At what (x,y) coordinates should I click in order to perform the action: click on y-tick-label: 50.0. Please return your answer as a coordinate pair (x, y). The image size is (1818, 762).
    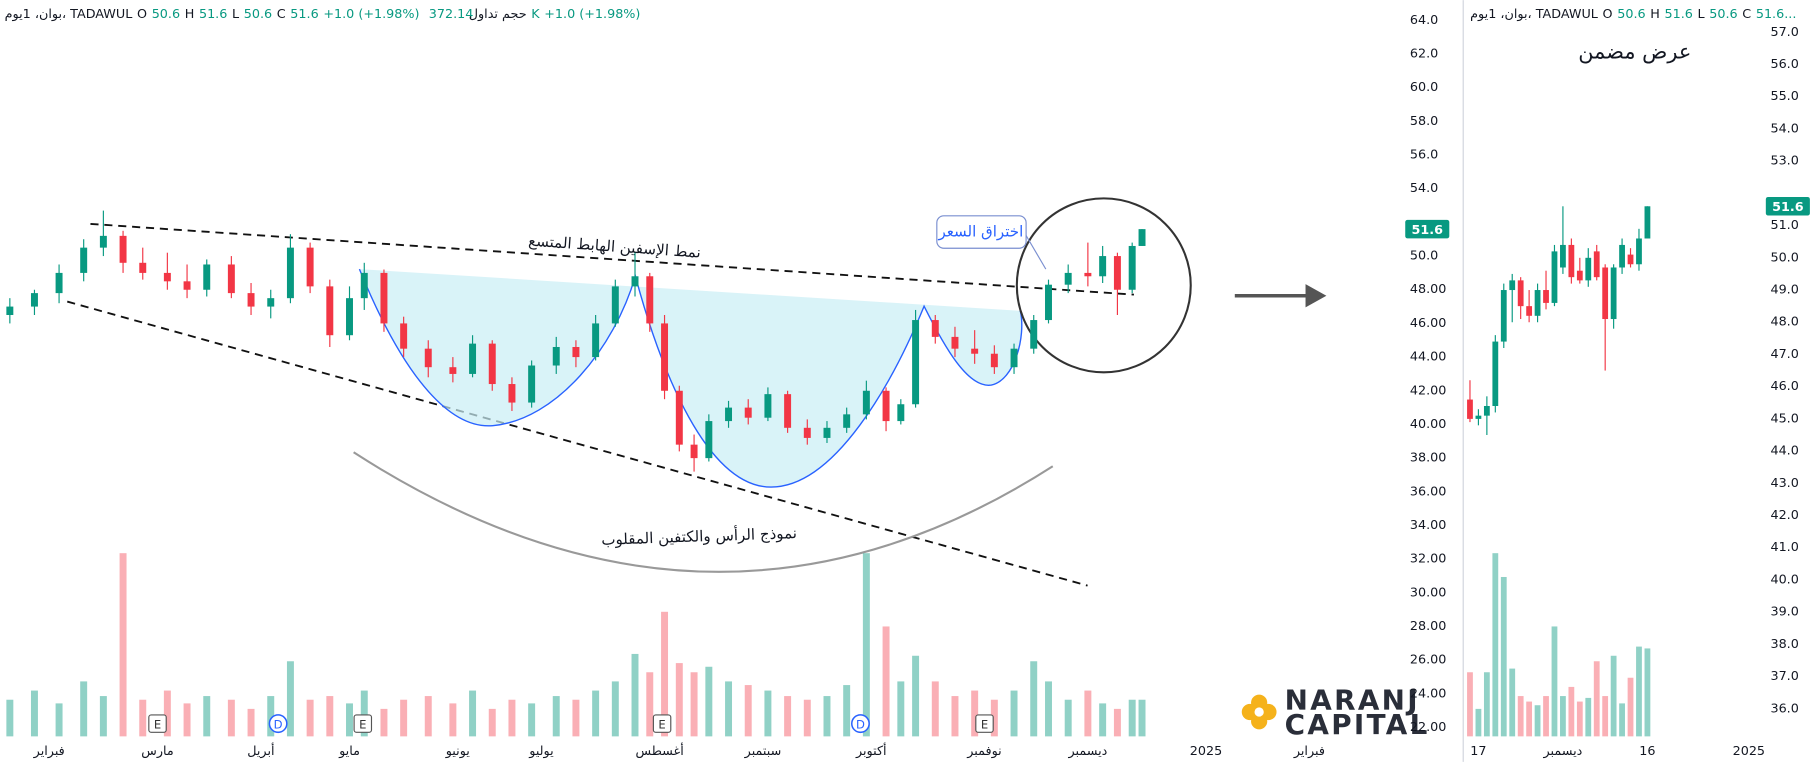
    Looking at the image, I should click on (1424, 256).